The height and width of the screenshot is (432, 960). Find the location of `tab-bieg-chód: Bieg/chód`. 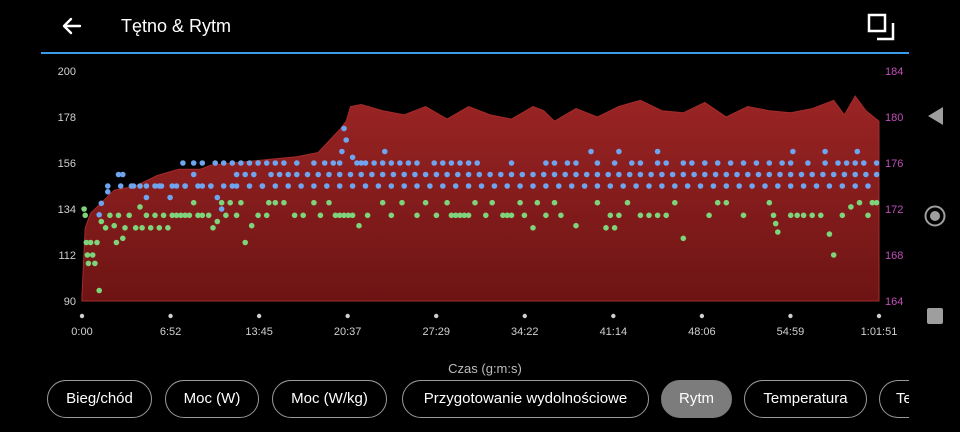

tab-bieg-chód: Bieg/chód is located at coordinates (99, 399).